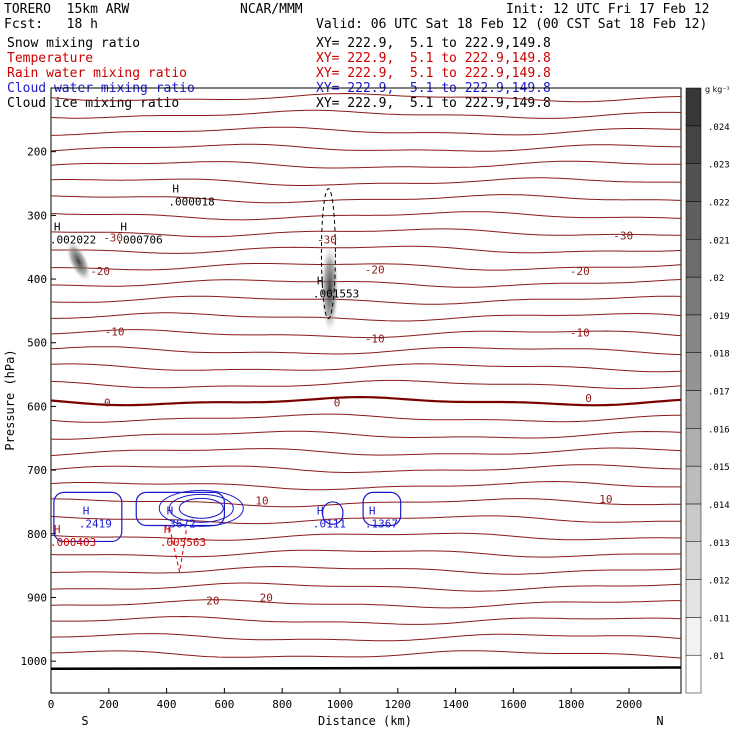 This screenshot has width=740, height=740. Describe the element at coordinates (719, 317) in the screenshot. I see `colorbar-label: .019` at that location.